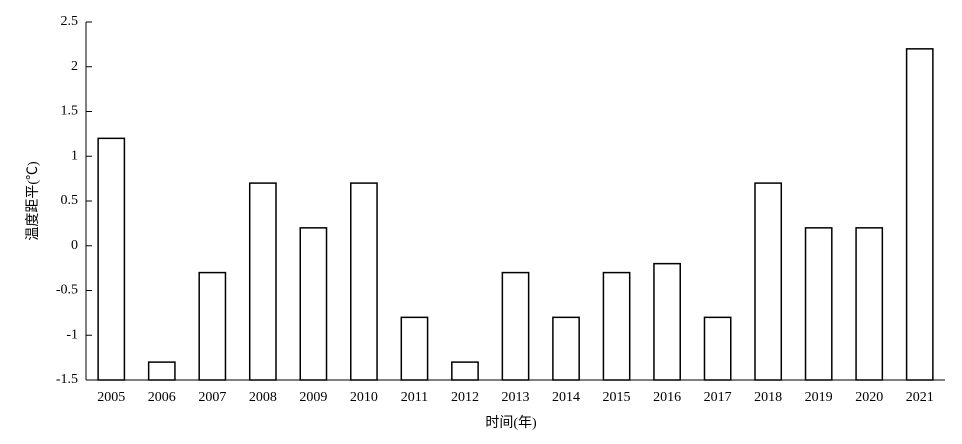  I want to click on x-tick-label: 2019, so click(819, 397).